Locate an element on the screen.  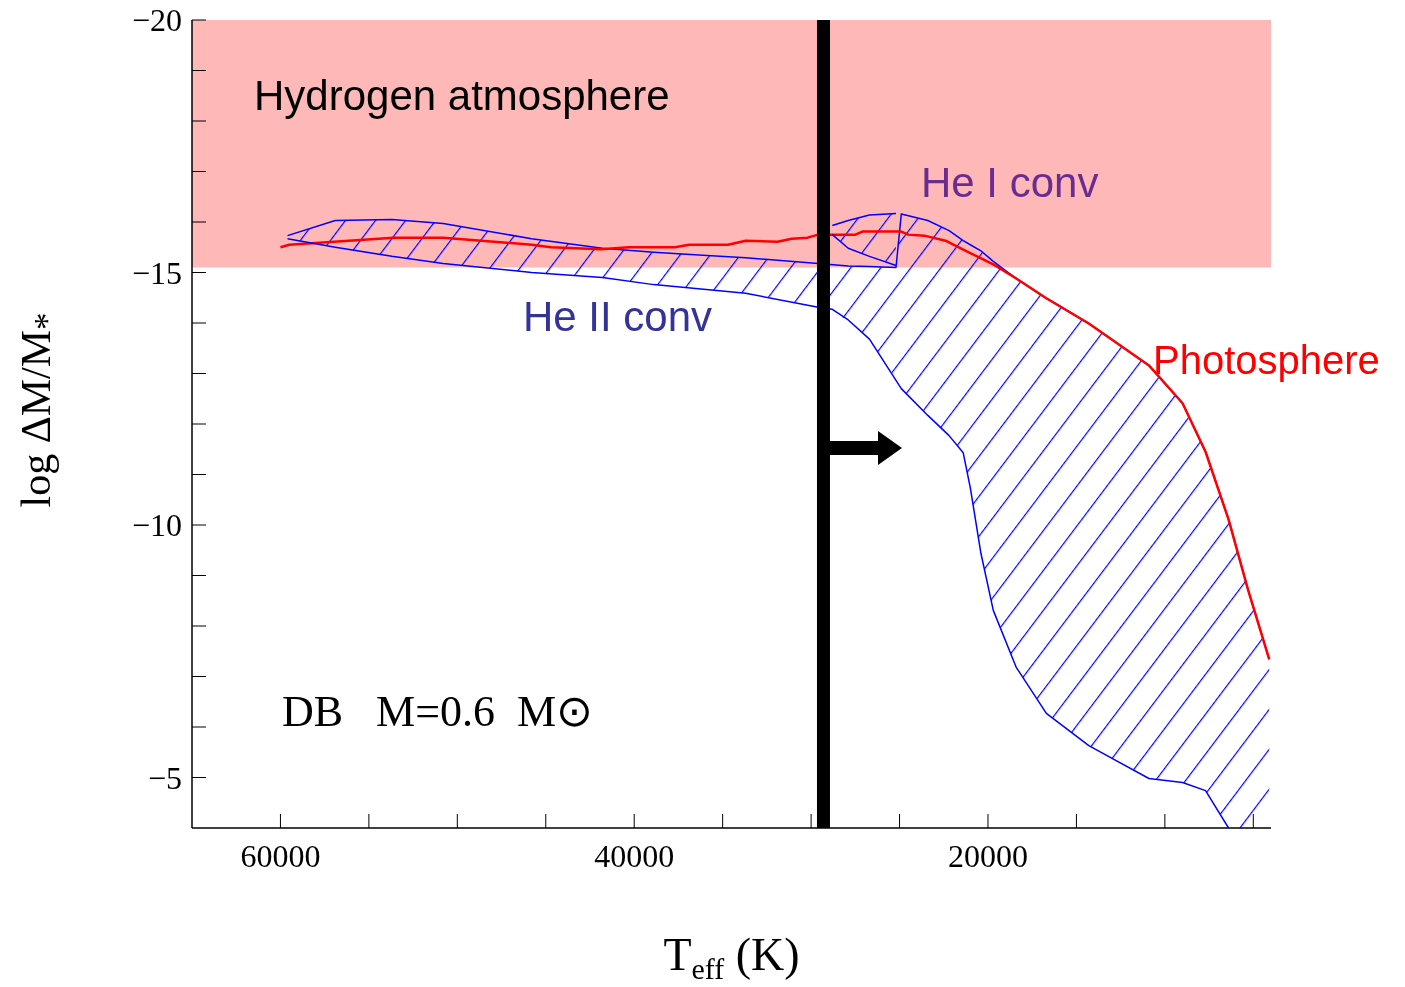
x-tick-label: 20000 is located at coordinates (987, 855).